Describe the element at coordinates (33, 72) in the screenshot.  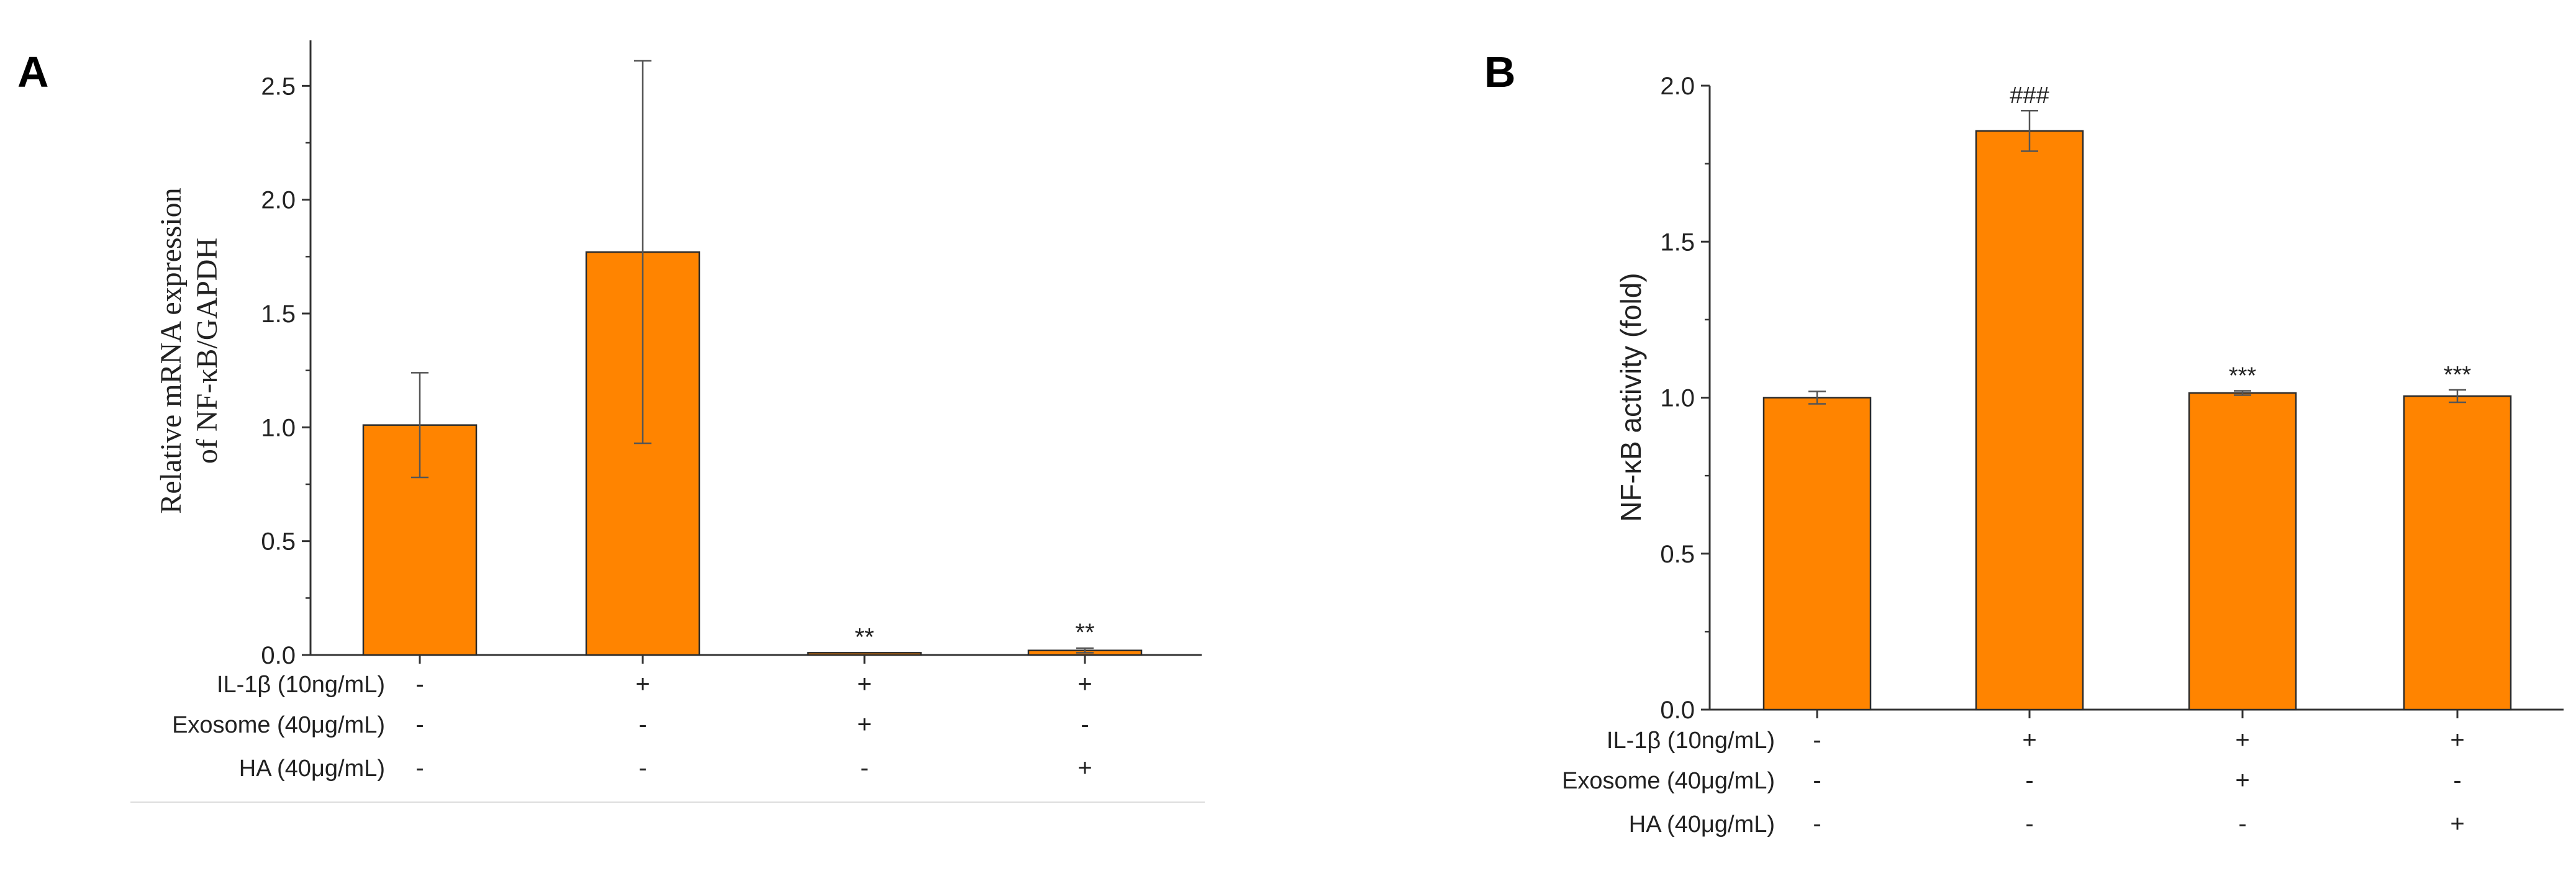
I see `panel-label: A` at that location.